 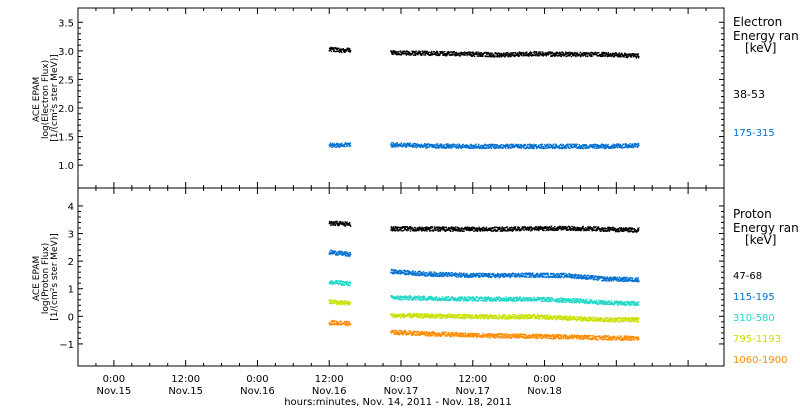 I want to click on ytick-label: 1.0, so click(x=66, y=166).